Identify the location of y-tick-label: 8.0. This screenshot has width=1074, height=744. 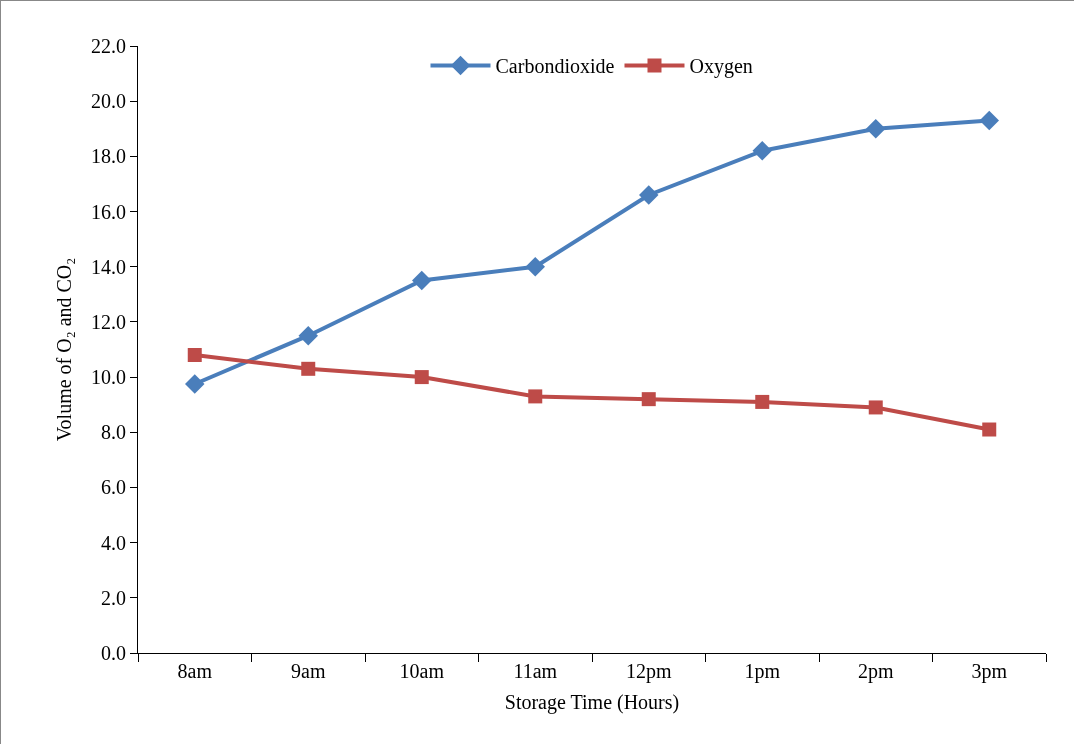
(113, 432).